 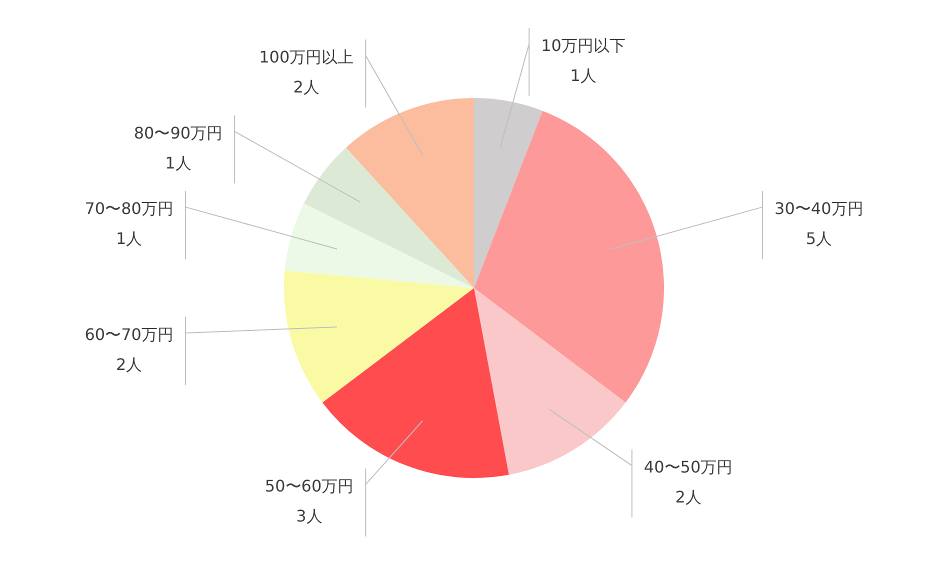 What do you see at coordinates (178, 133) in the screenshot?
I see `slice-label: 80〜90万円` at bounding box center [178, 133].